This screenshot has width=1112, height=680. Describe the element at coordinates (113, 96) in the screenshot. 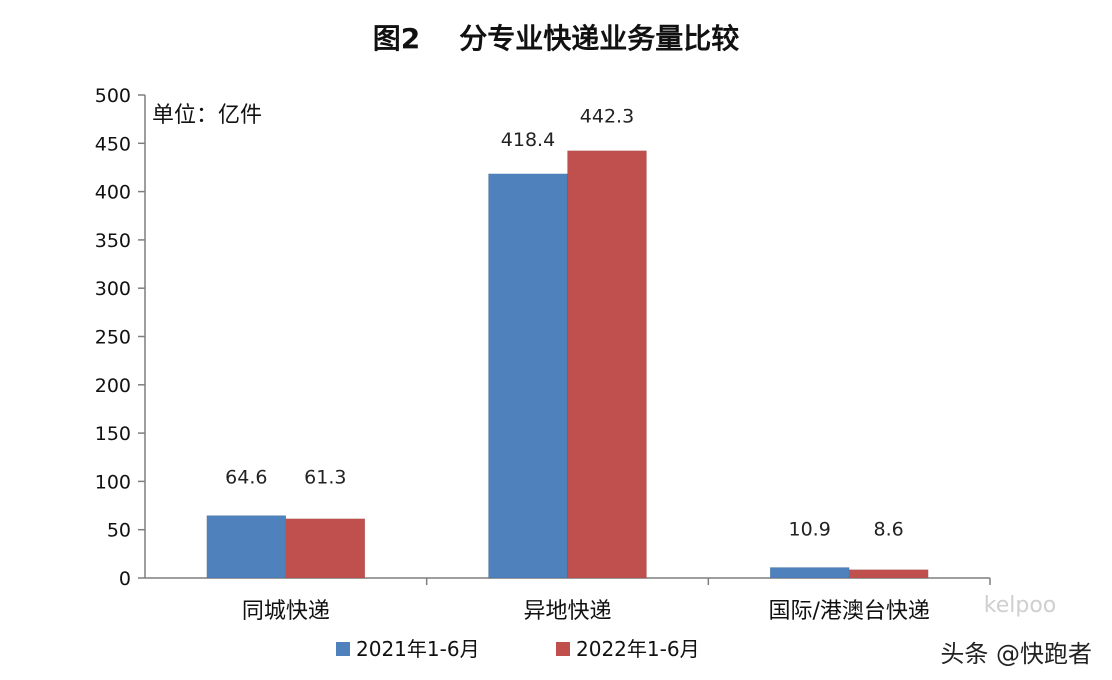

I see `y-tick-label: 500` at that location.